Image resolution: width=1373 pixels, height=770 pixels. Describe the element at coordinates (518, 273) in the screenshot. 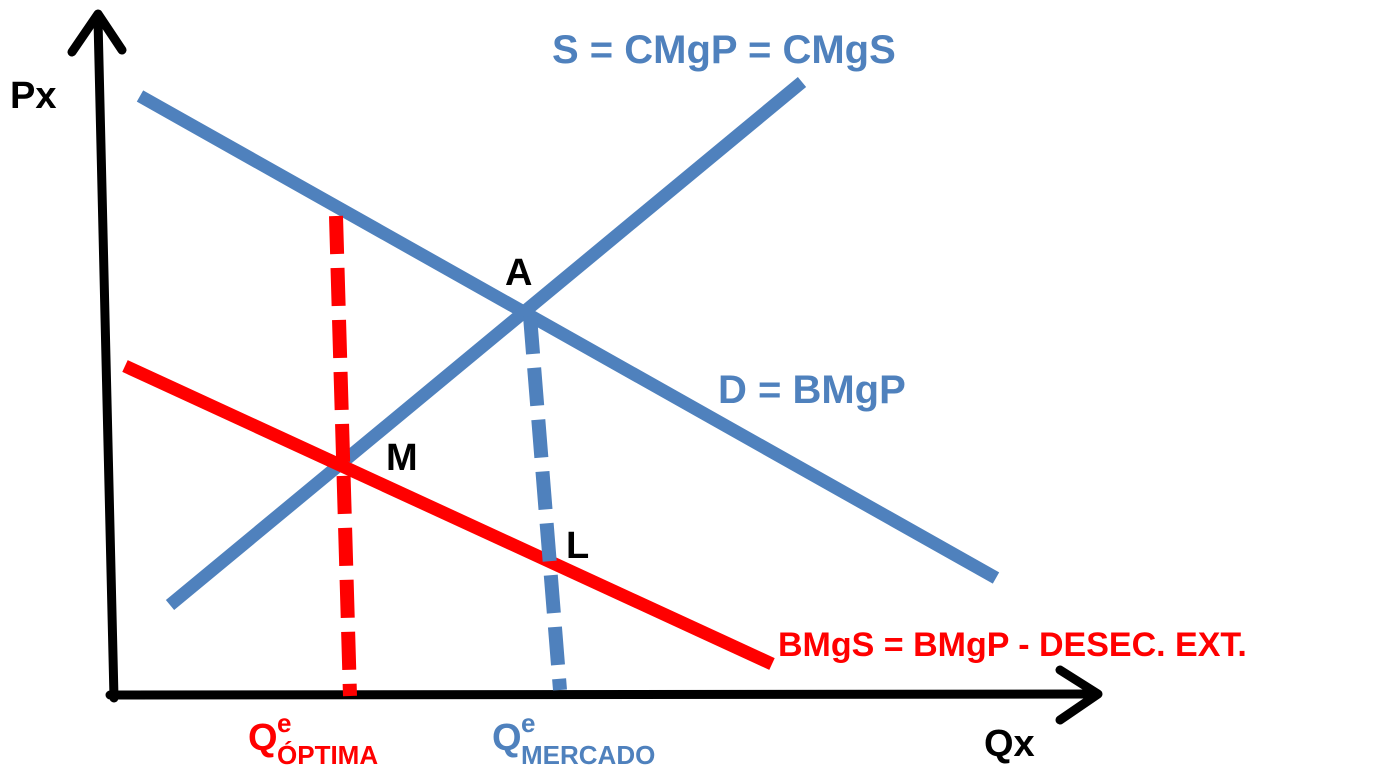

I see `point-a-label: A` at that location.